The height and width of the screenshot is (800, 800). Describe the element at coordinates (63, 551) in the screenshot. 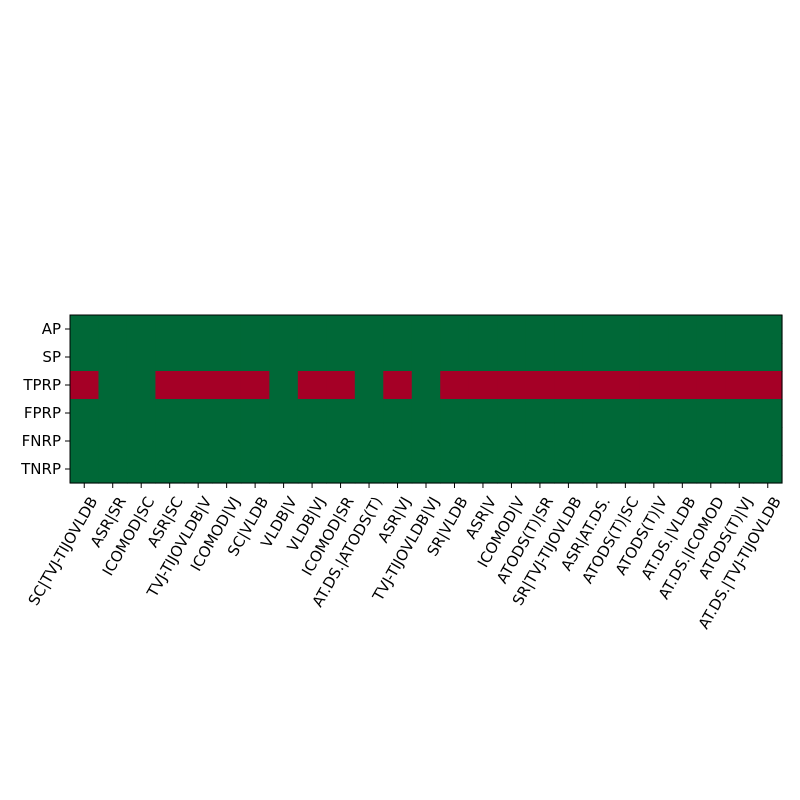

I see `x-tick-label: SC|TVJ-TIJOVLDB` at that location.